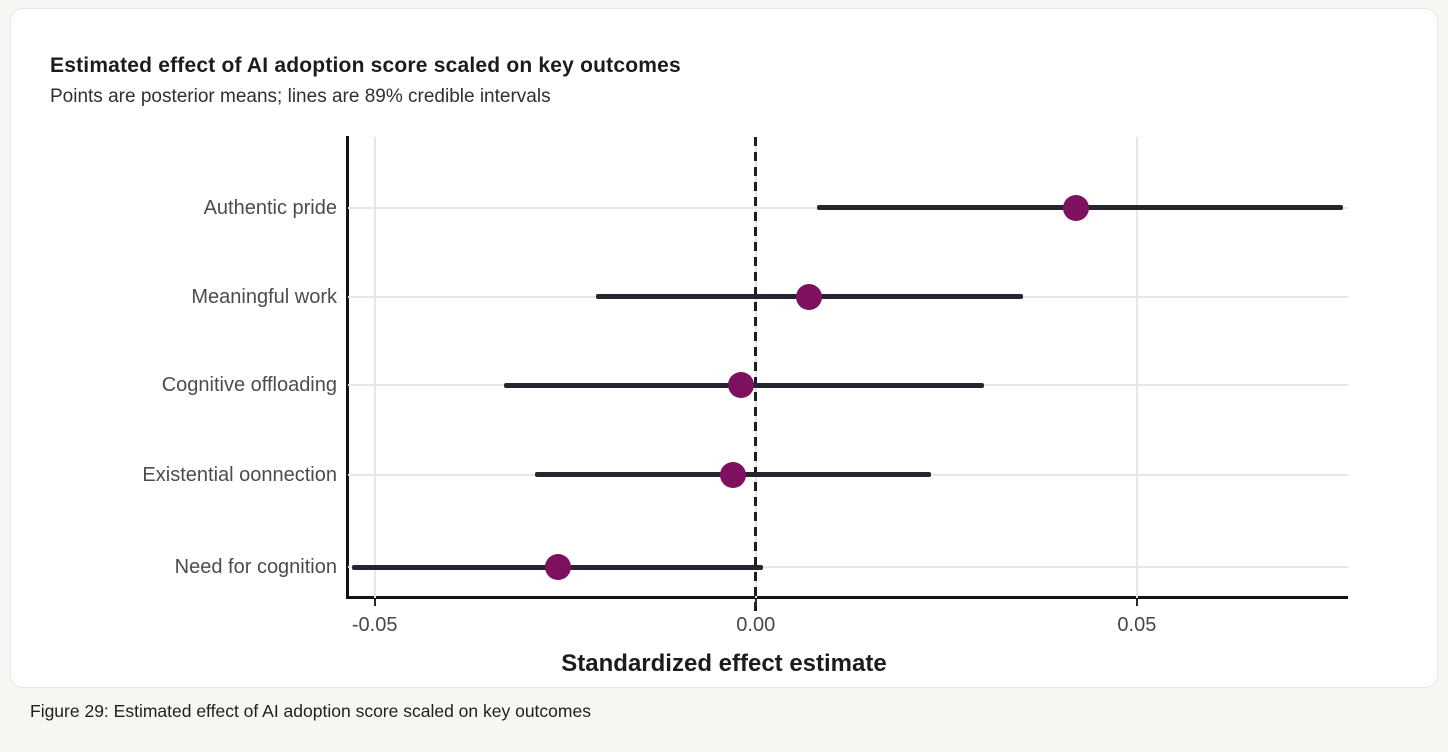 This screenshot has width=1448, height=752. Describe the element at coordinates (374, 625) in the screenshot. I see `x-tick-label: -0.05` at that location.